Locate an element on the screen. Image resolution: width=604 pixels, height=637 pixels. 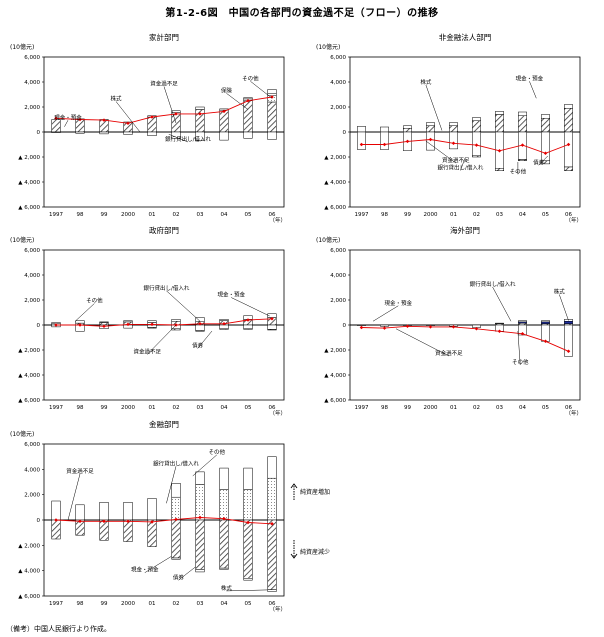
chart-title: 家計部門 is located at coordinates (164, 37).